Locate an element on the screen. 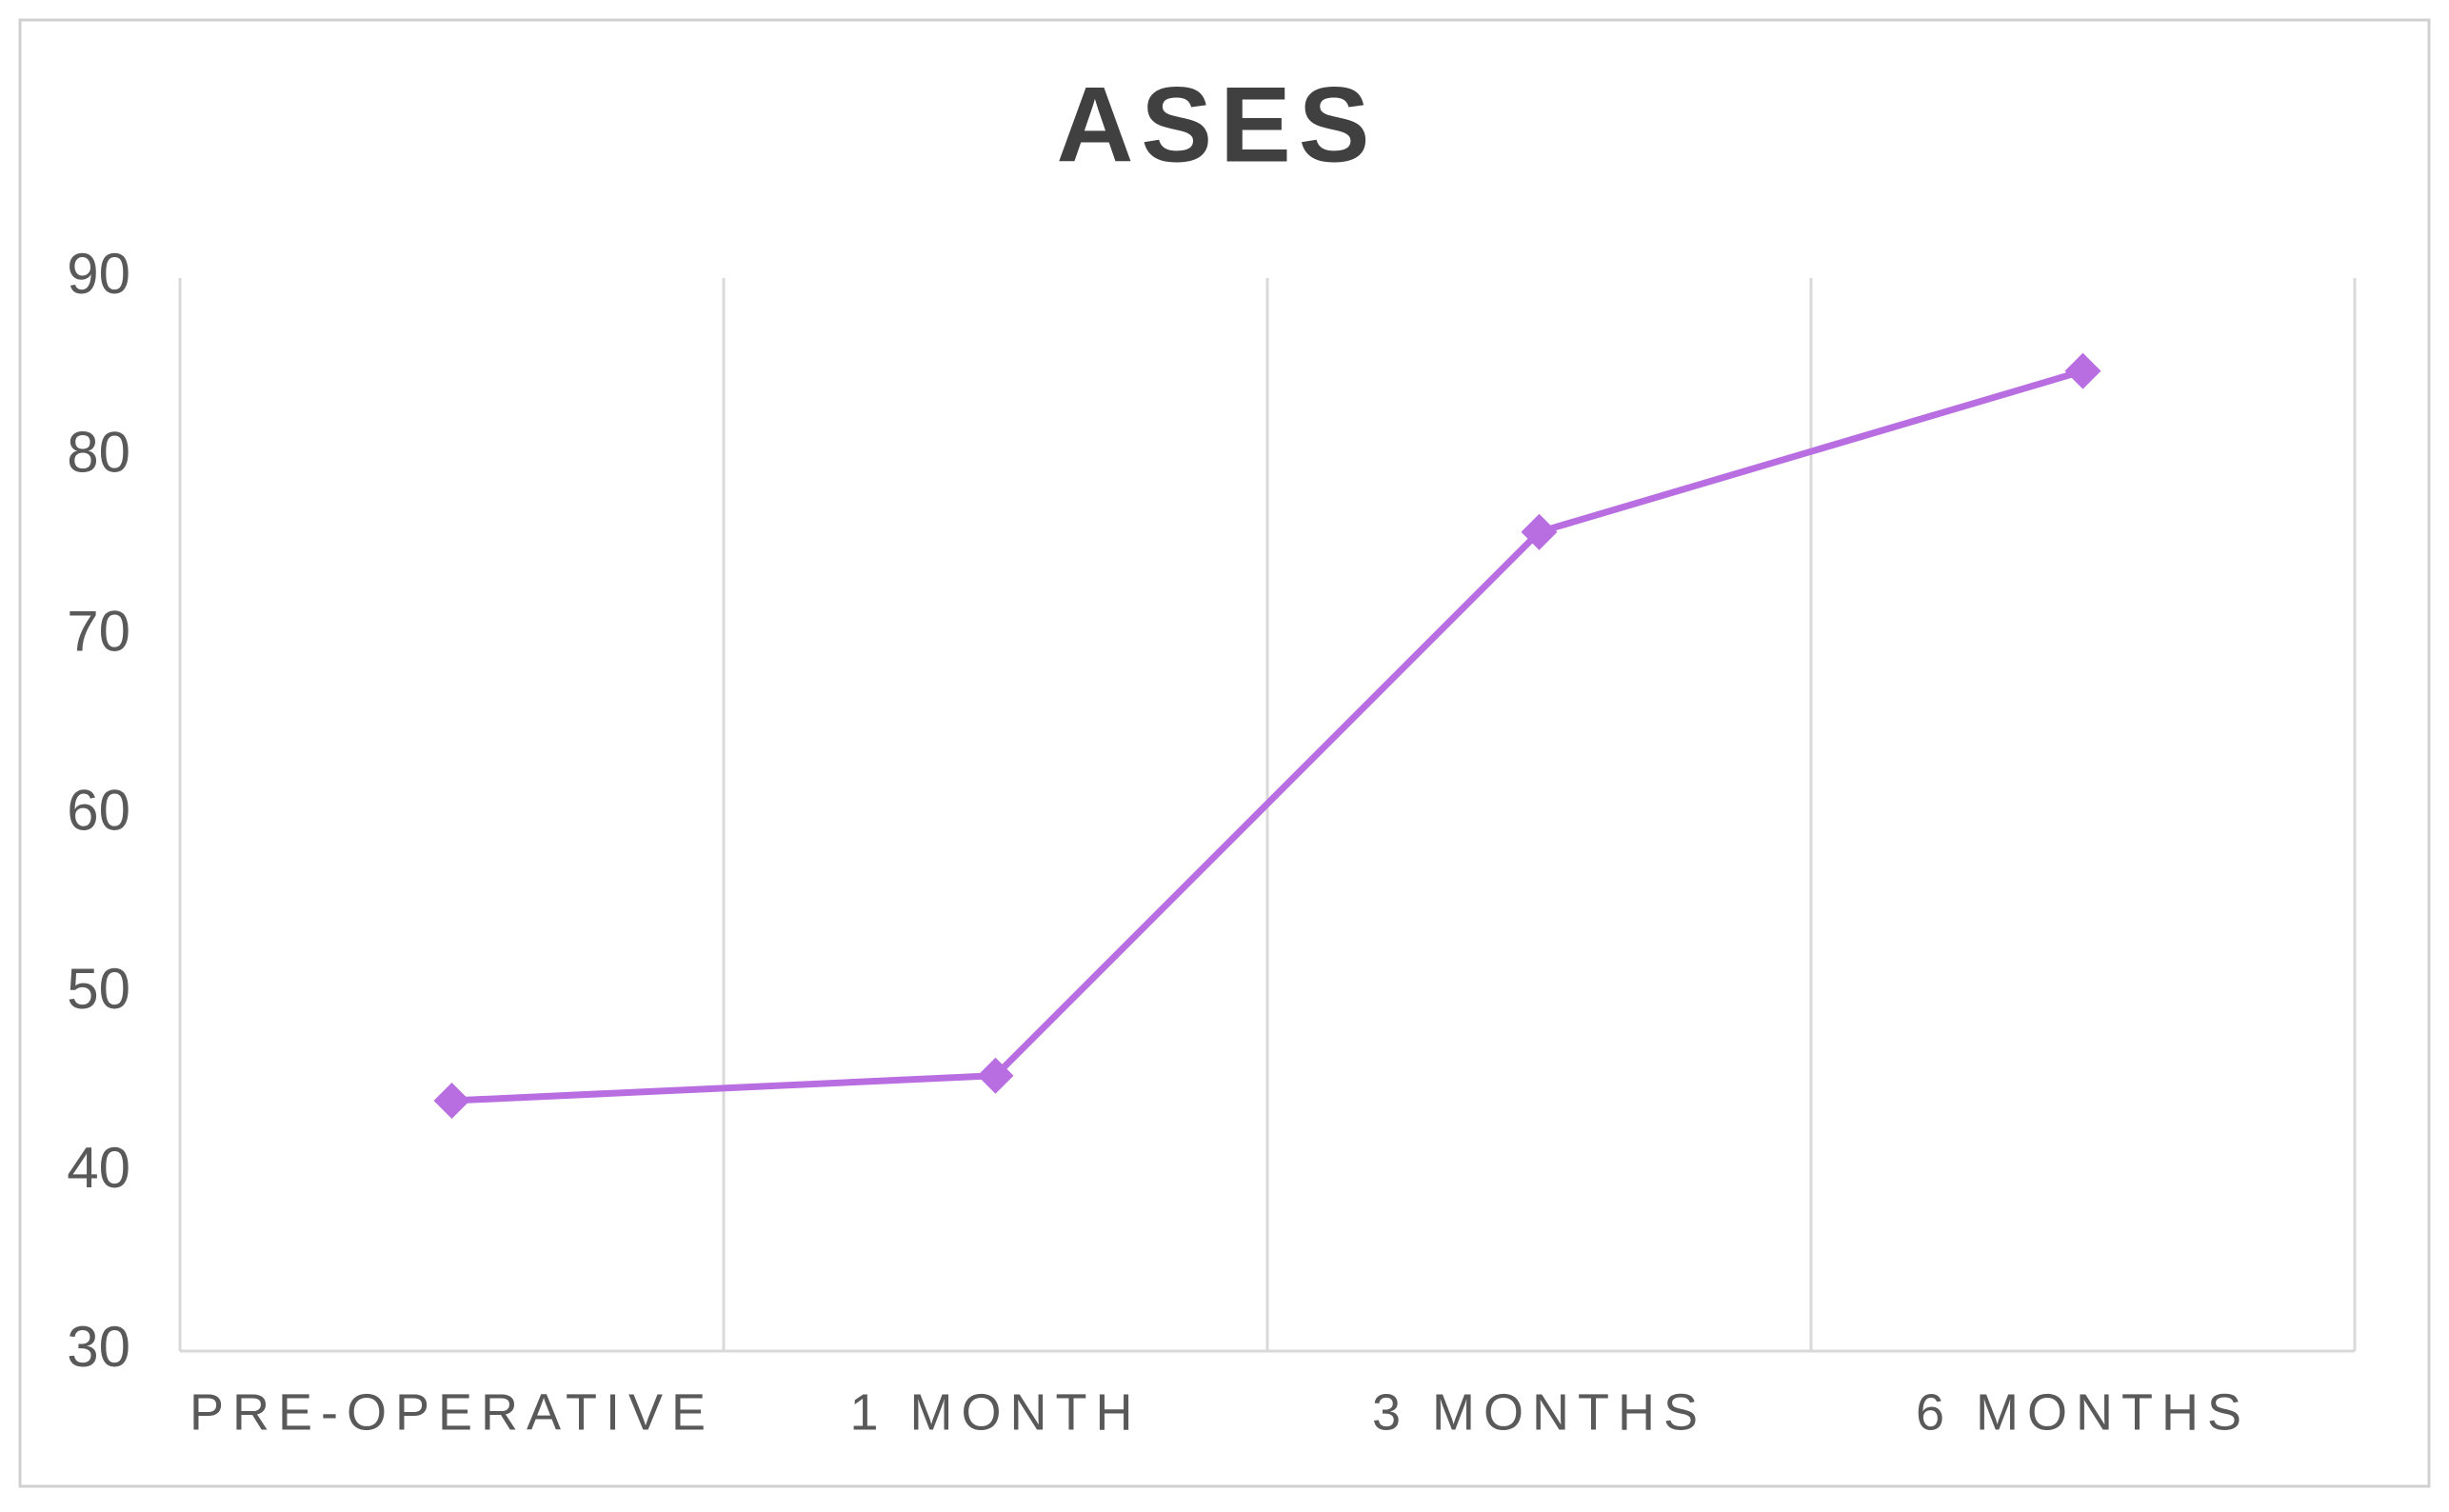  y-tick-label: 70 is located at coordinates (98, 632).